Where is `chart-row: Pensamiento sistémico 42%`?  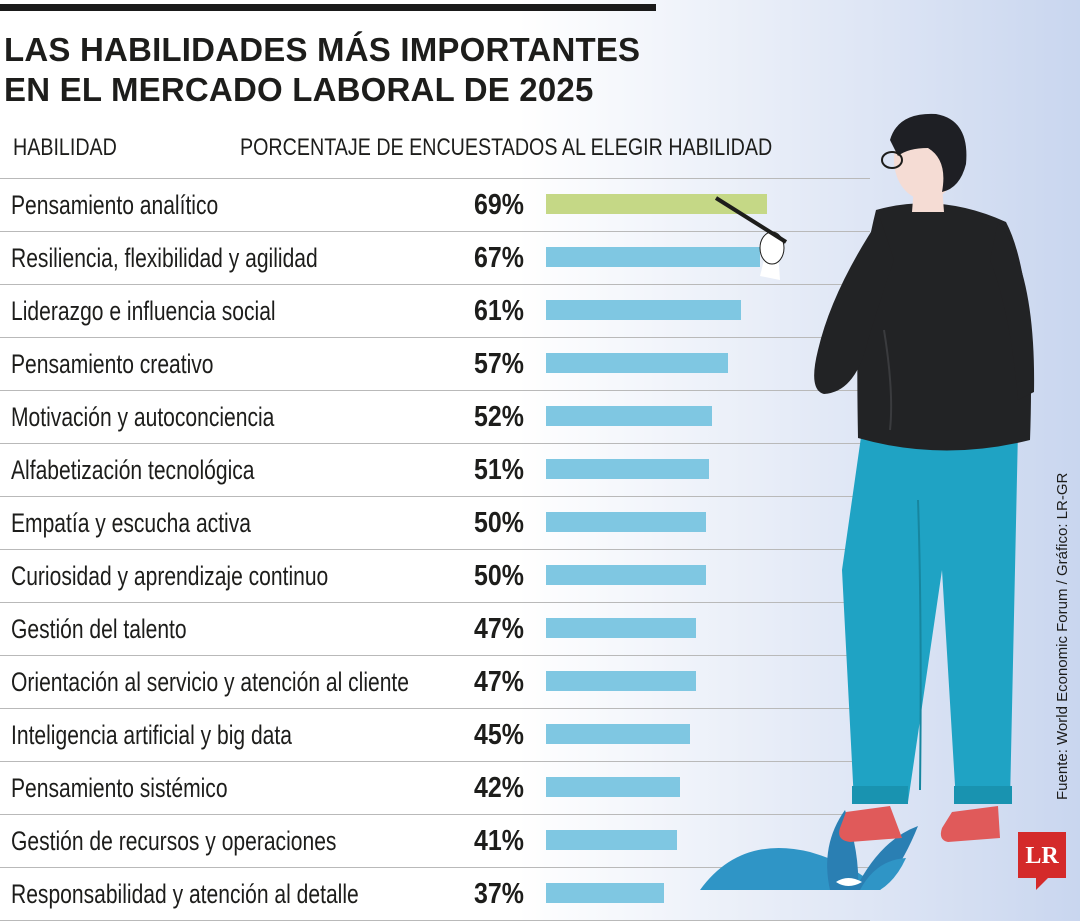 chart-row: Pensamiento sistémico 42% is located at coordinates (435, 788).